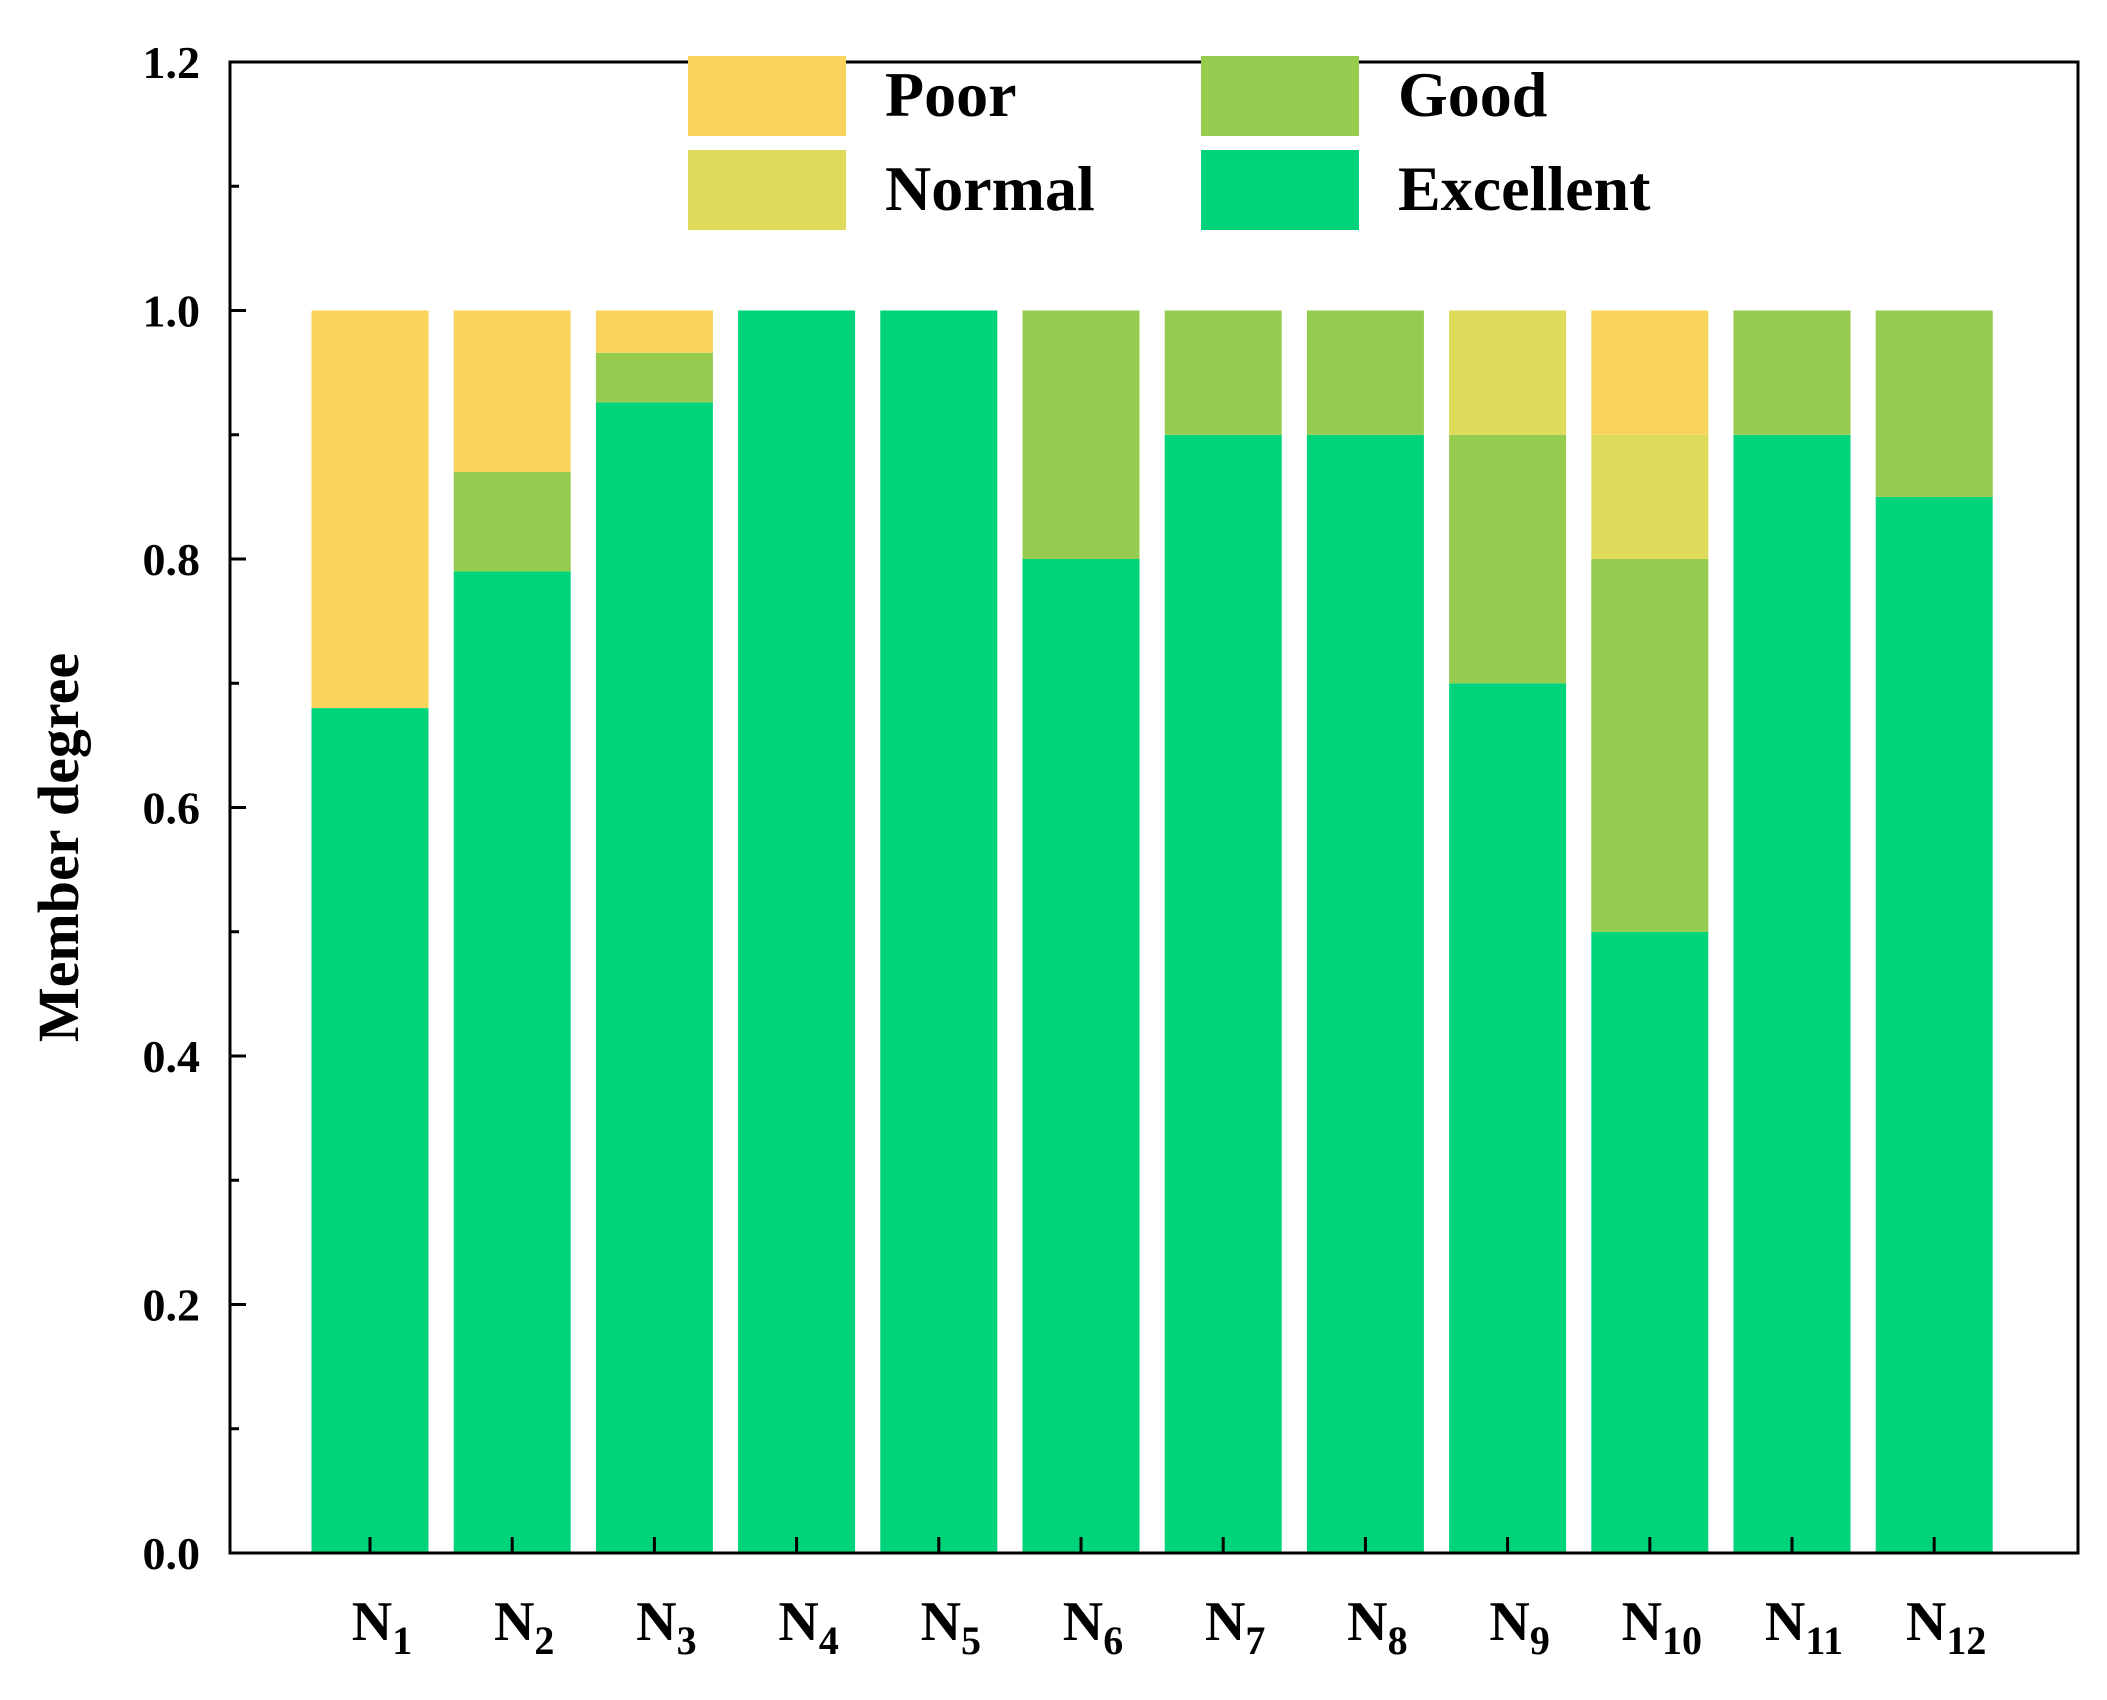 This screenshot has height=1700, width=2107. What do you see at coordinates (1524, 188) in the screenshot?
I see `legend-label-excellent: Excellent` at bounding box center [1524, 188].